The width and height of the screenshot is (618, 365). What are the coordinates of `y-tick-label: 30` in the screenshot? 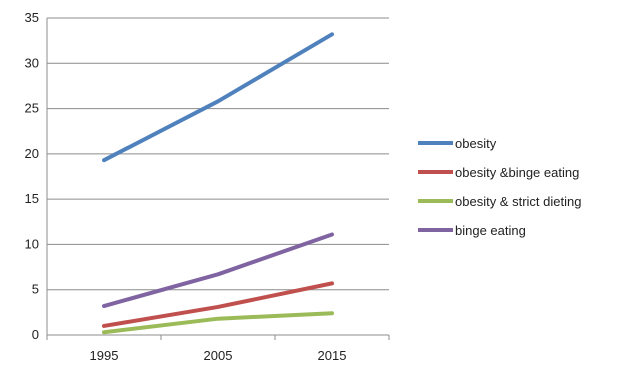 It's located at (32, 62).